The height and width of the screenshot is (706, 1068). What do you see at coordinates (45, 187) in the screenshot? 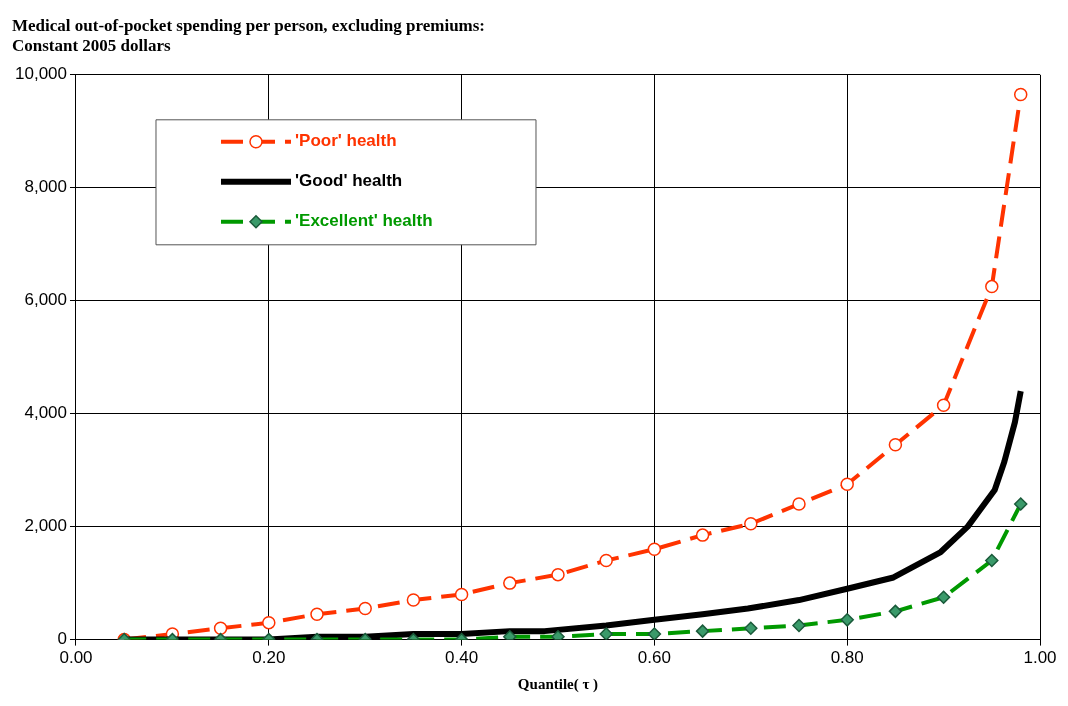
I see `y-tick-label: 8,000` at bounding box center [45, 187].